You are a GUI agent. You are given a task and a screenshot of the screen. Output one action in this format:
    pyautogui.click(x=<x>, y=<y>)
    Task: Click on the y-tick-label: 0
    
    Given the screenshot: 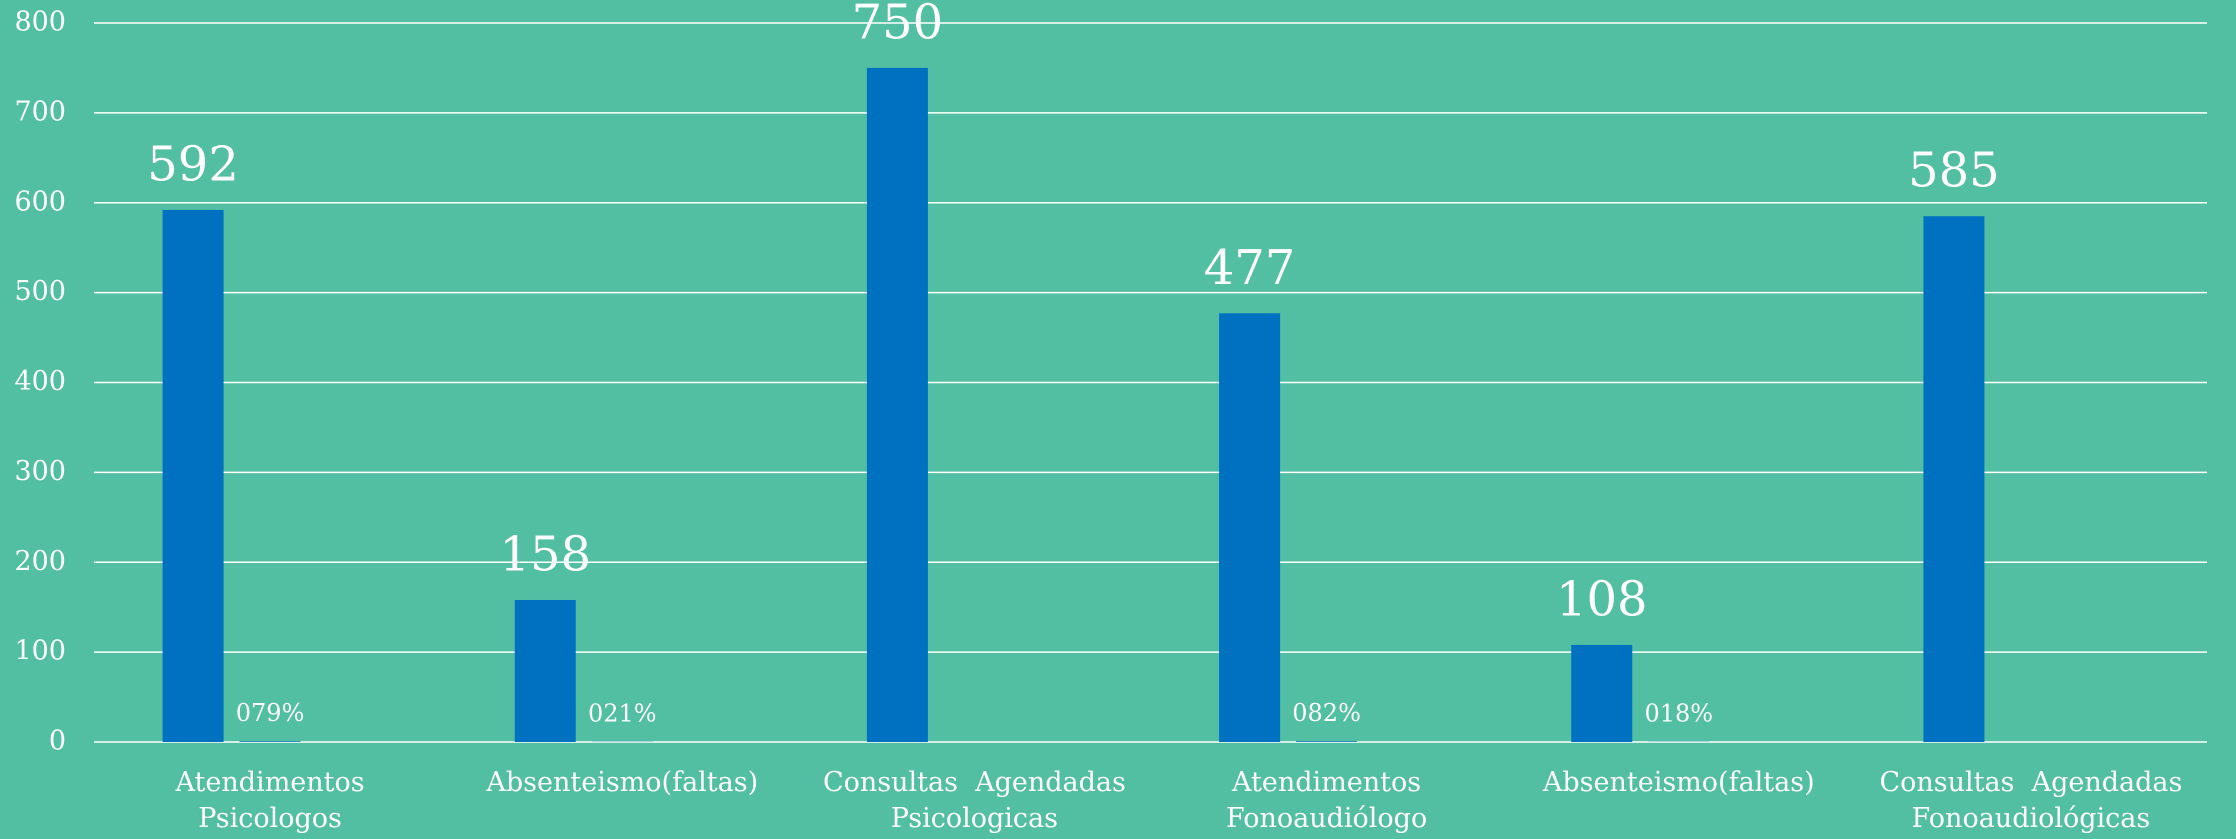 What is the action you would take?
    pyautogui.click(x=57, y=741)
    